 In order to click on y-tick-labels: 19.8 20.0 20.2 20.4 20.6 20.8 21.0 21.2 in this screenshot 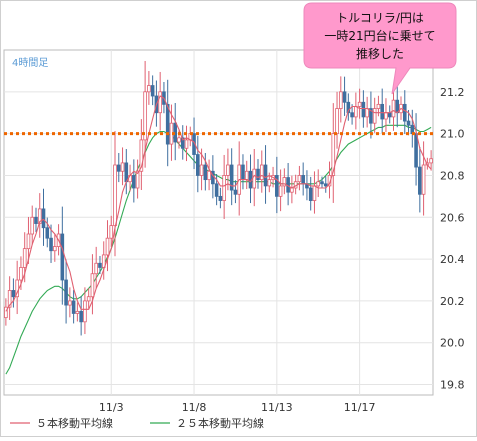, I will do `click(452, 239)`.